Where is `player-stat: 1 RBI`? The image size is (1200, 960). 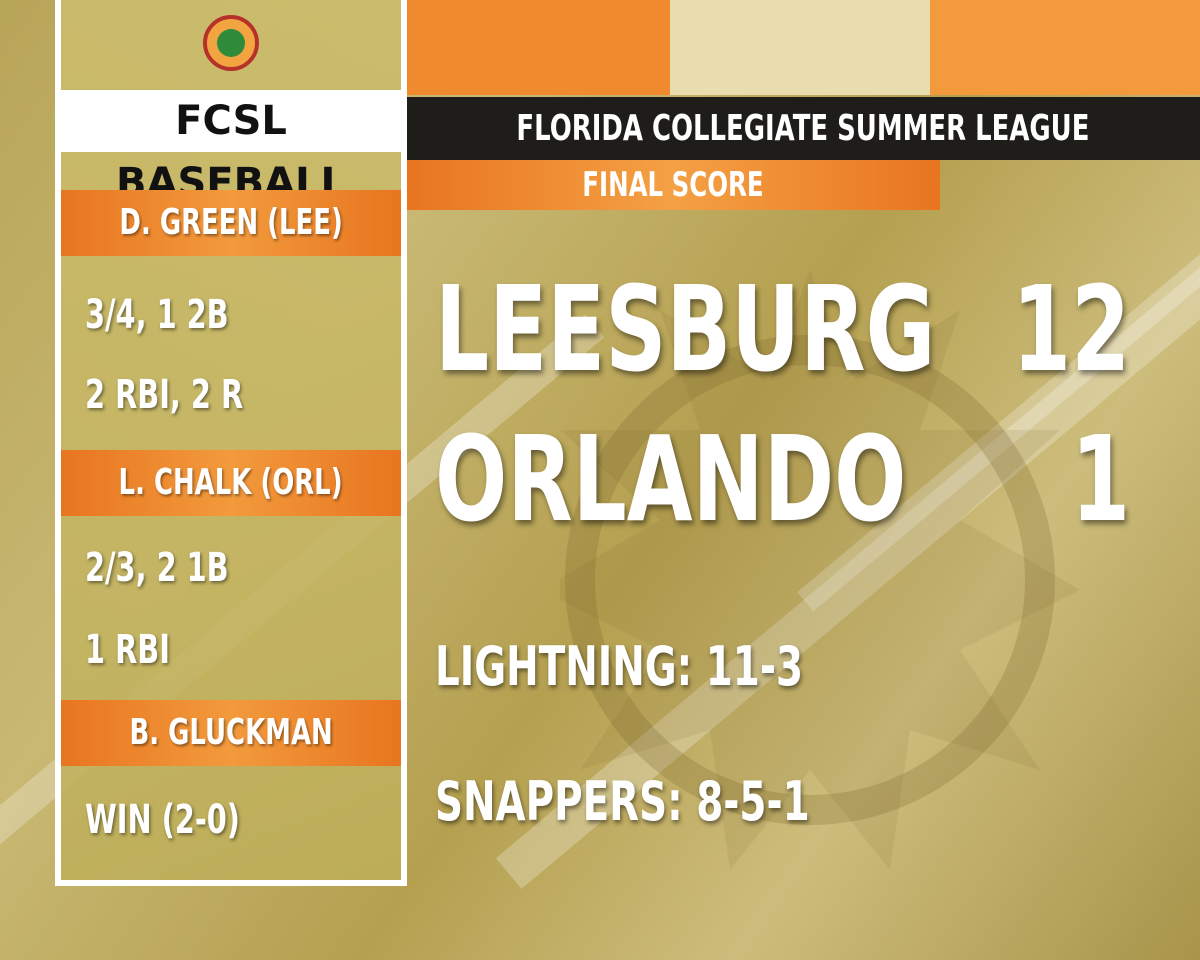 player-stat: 1 RBI is located at coordinates (144, 650).